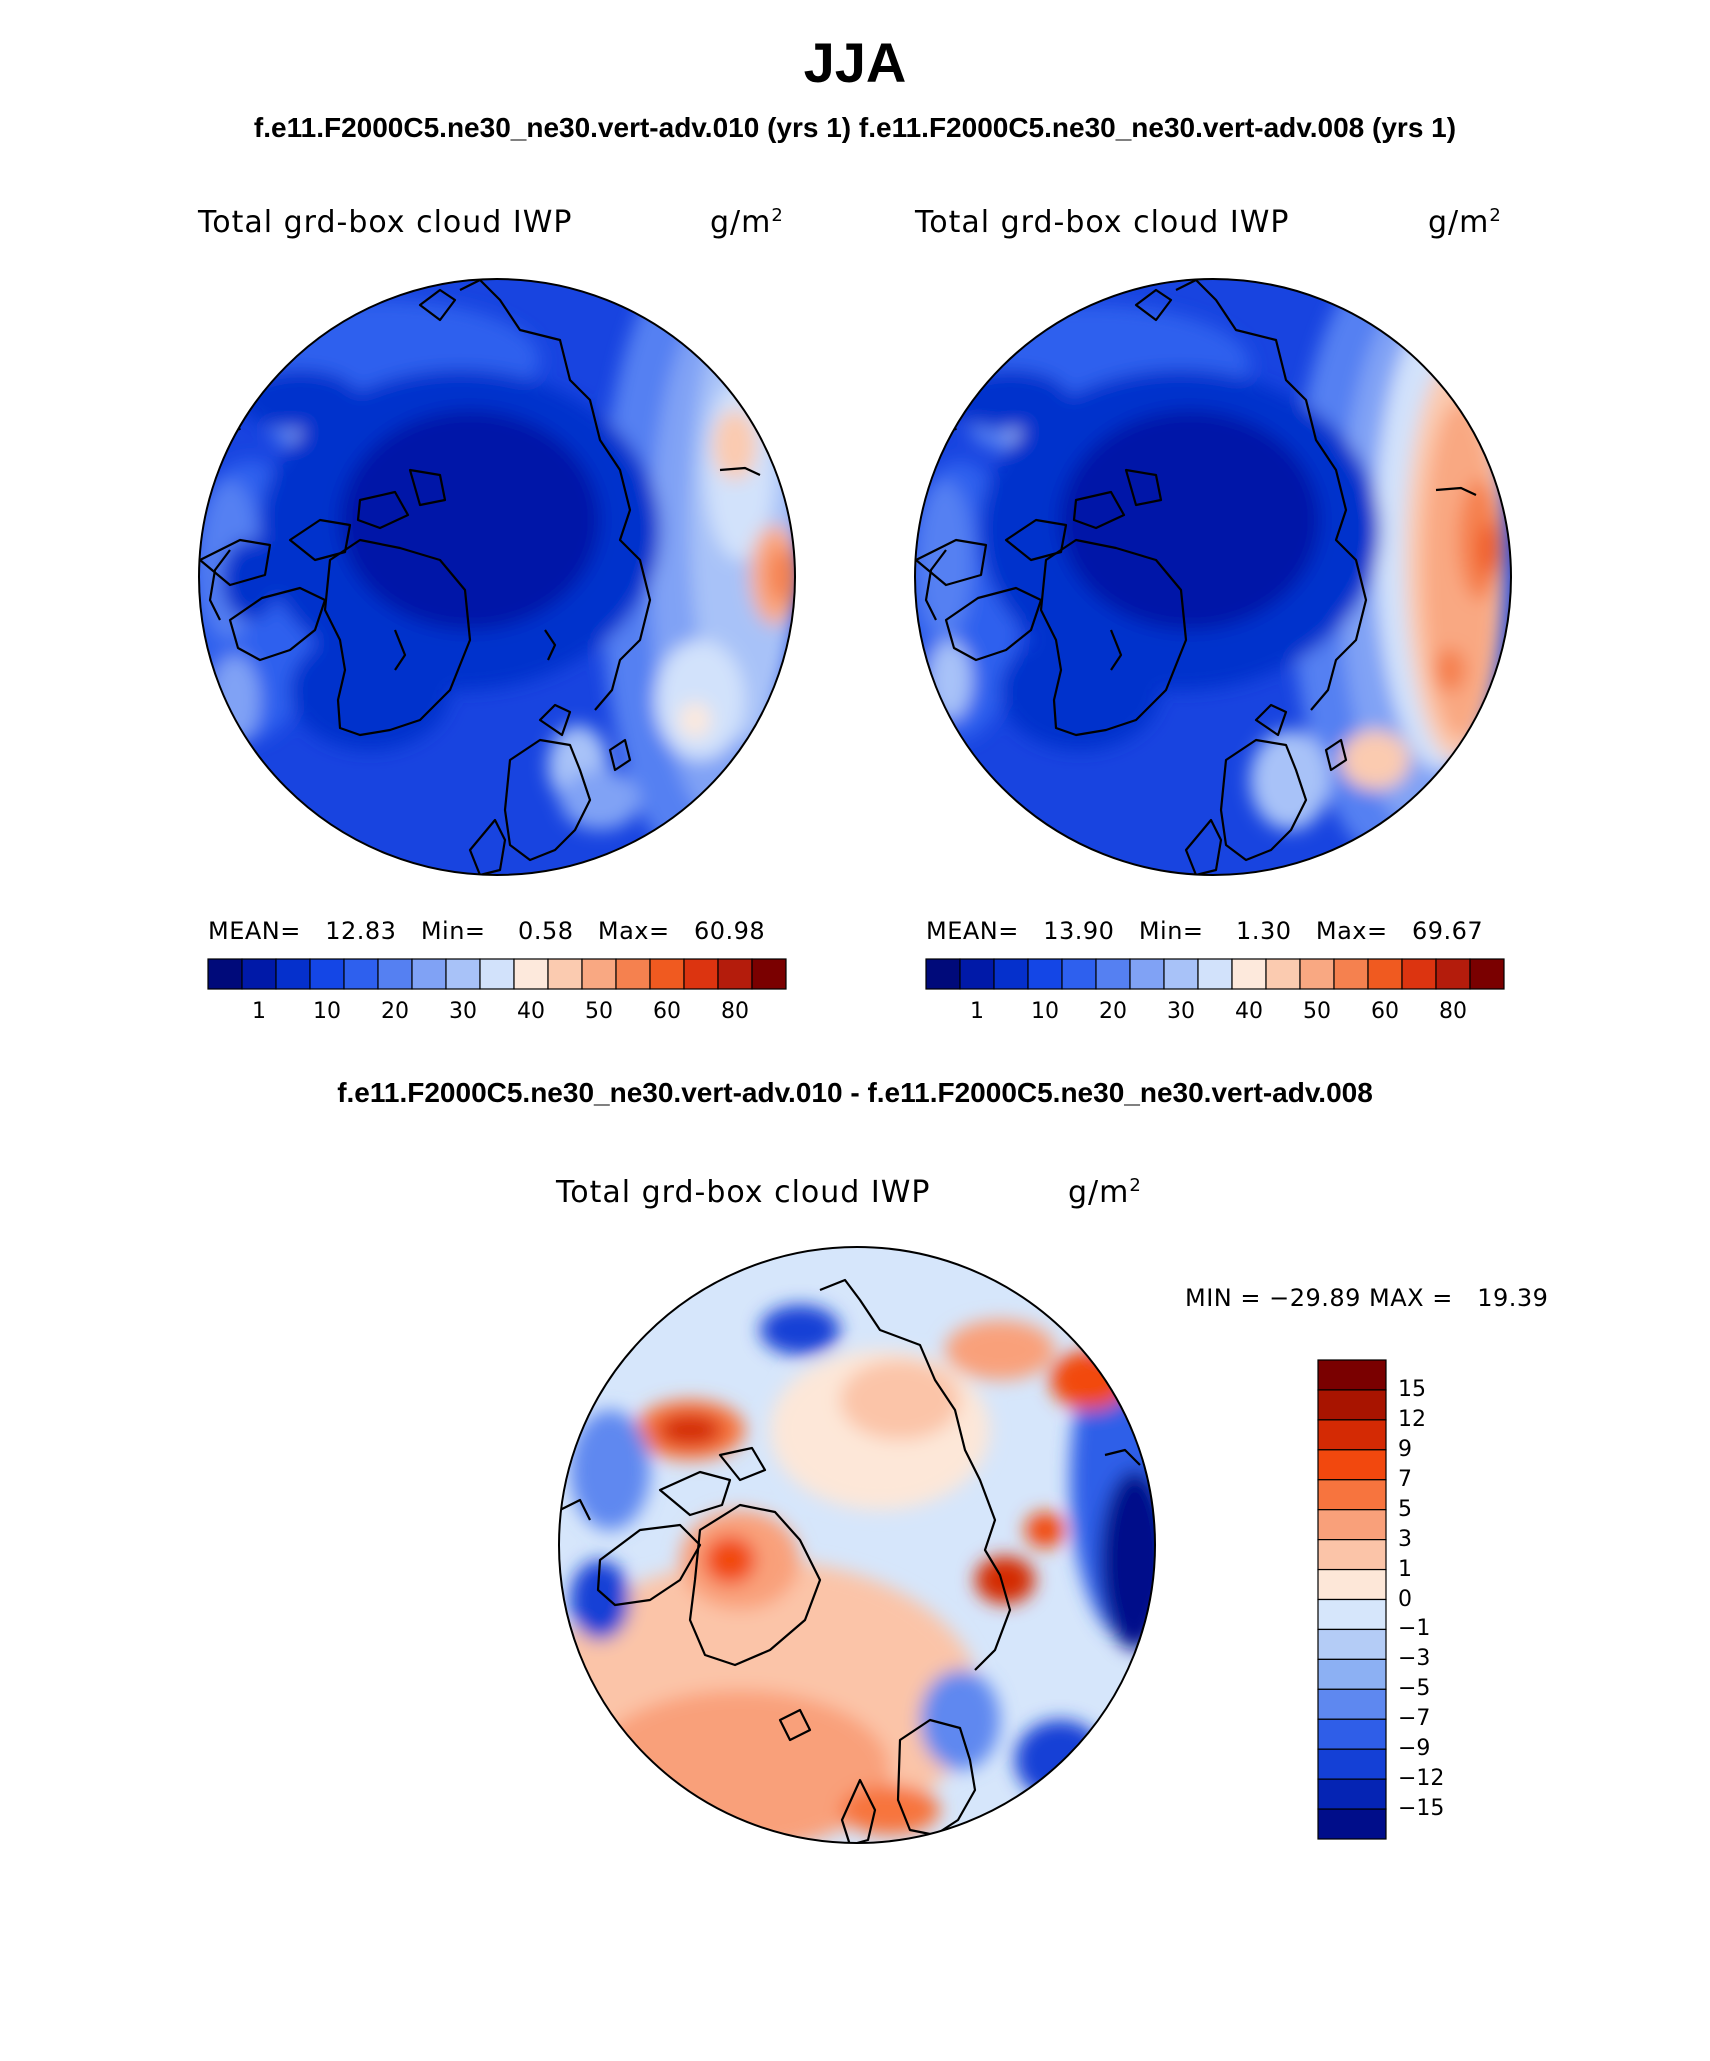 The height and width of the screenshot is (2061, 1710). Describe the element at coordinates (1102, 222) in the screenshot. I see `panel2-title: Total grd-box cloud IWP` at that location.